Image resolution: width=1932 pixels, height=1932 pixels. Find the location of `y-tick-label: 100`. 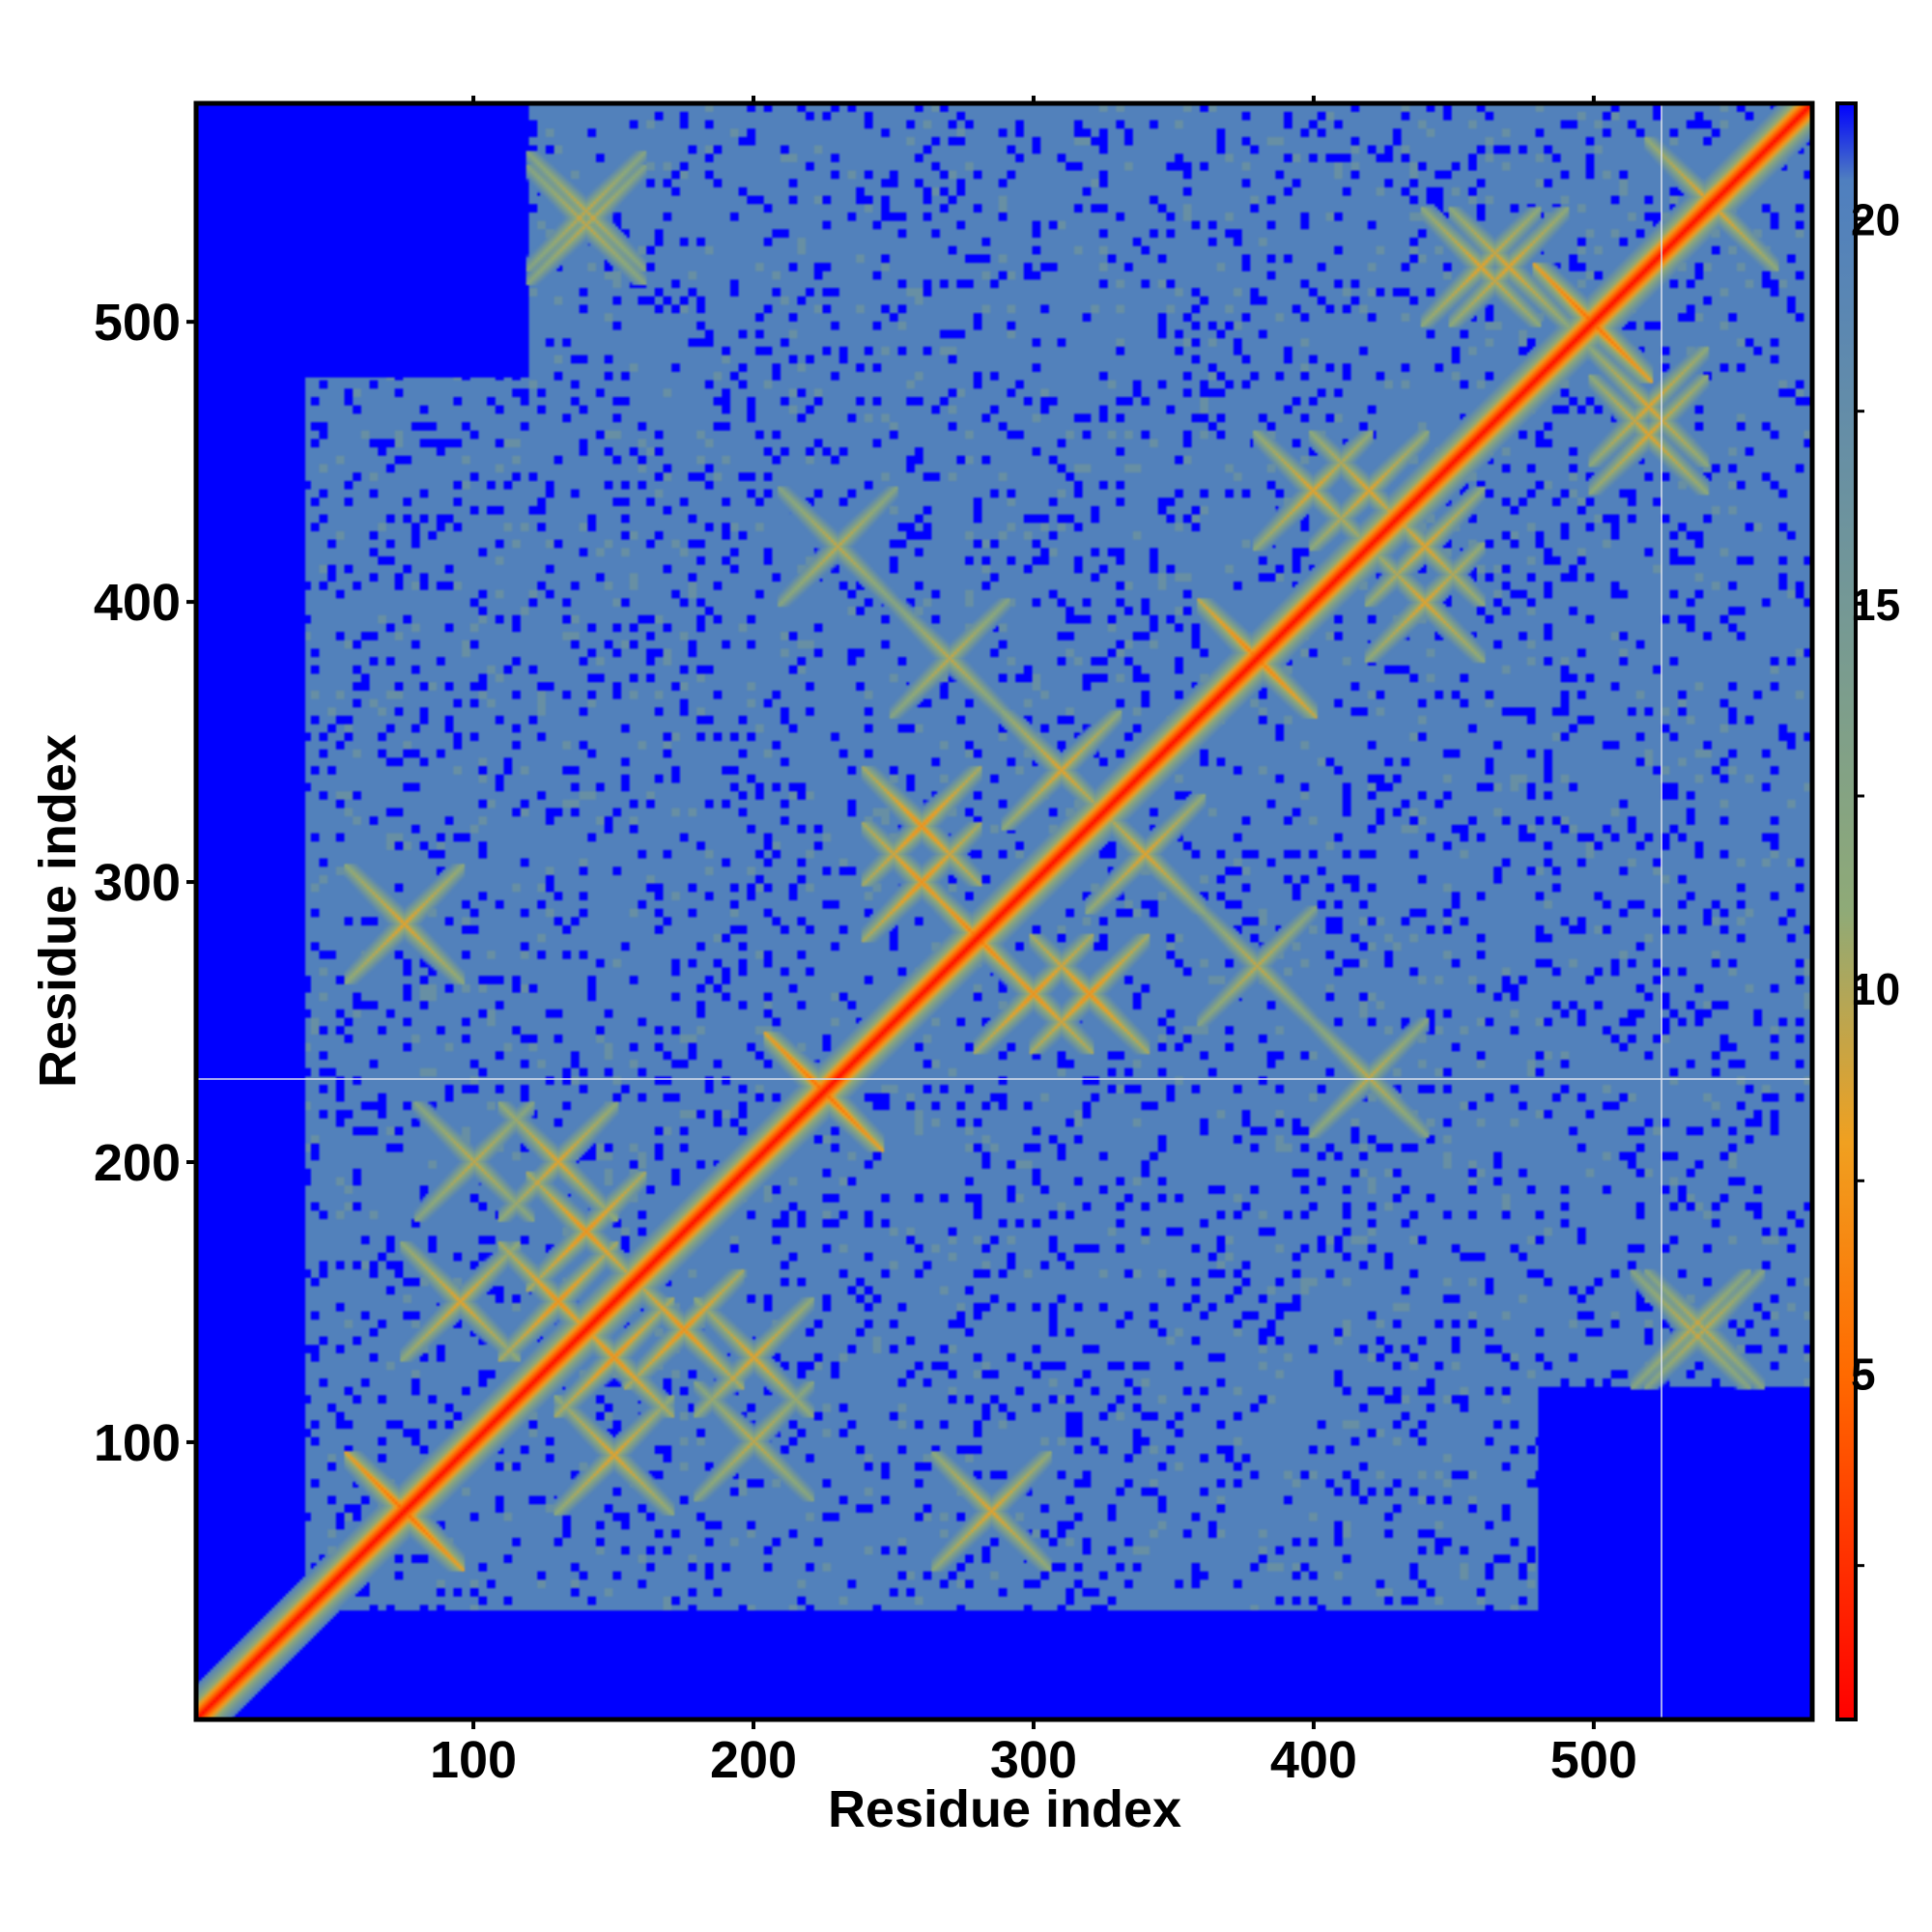

y-tick-label: 100 is located at coordinates (137, 1443).